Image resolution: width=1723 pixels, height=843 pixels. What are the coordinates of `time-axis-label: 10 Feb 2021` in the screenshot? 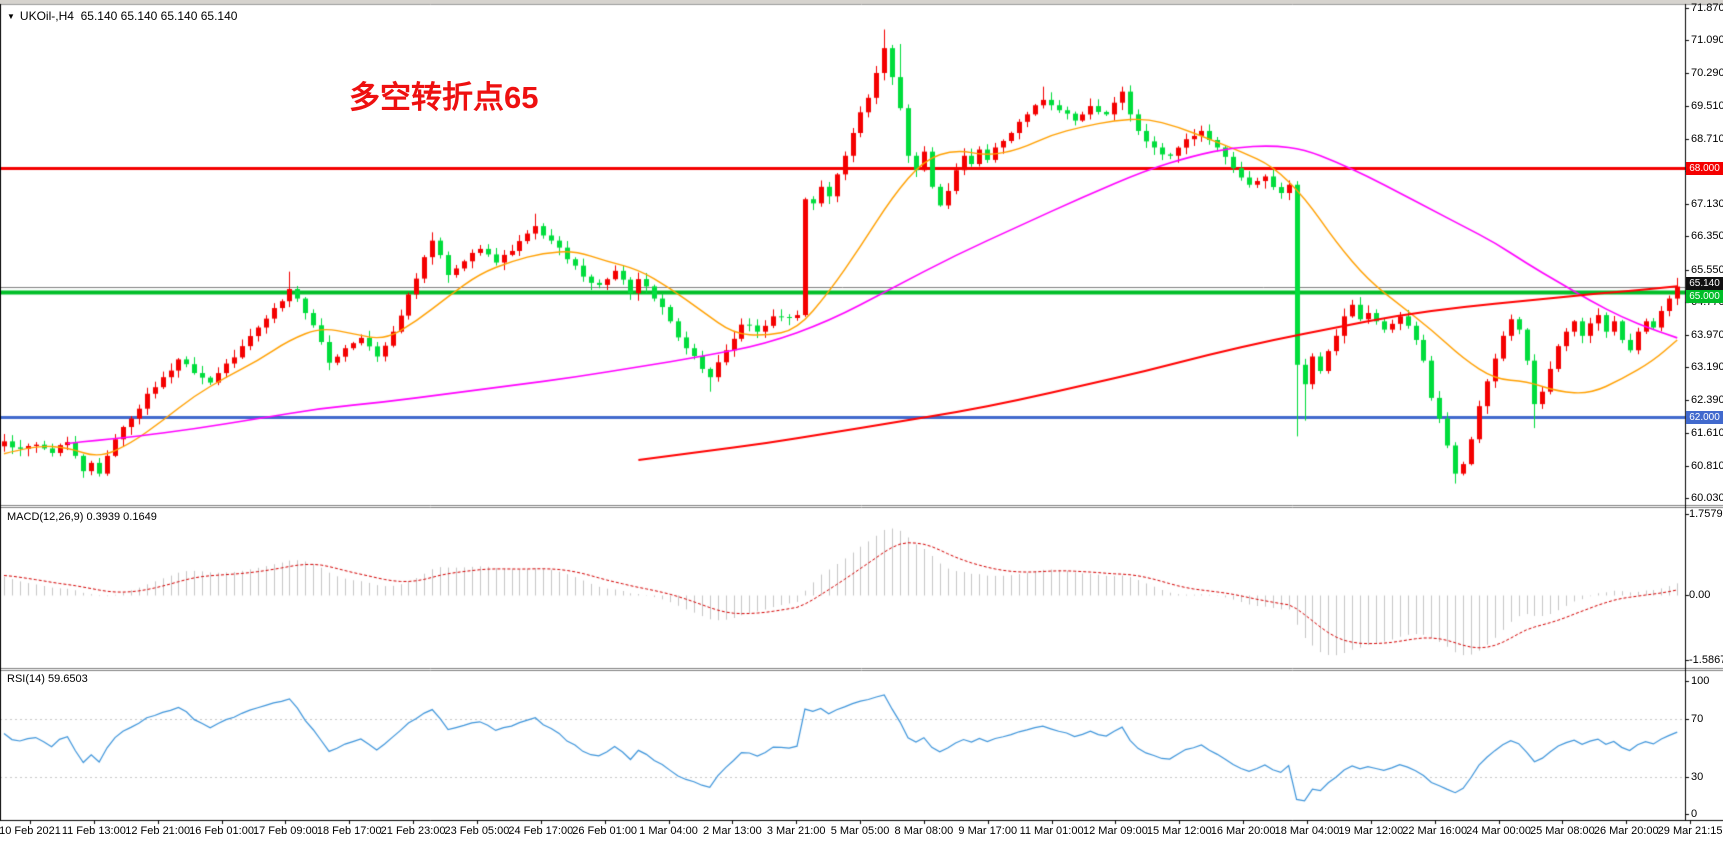 It's located at (30, 831).